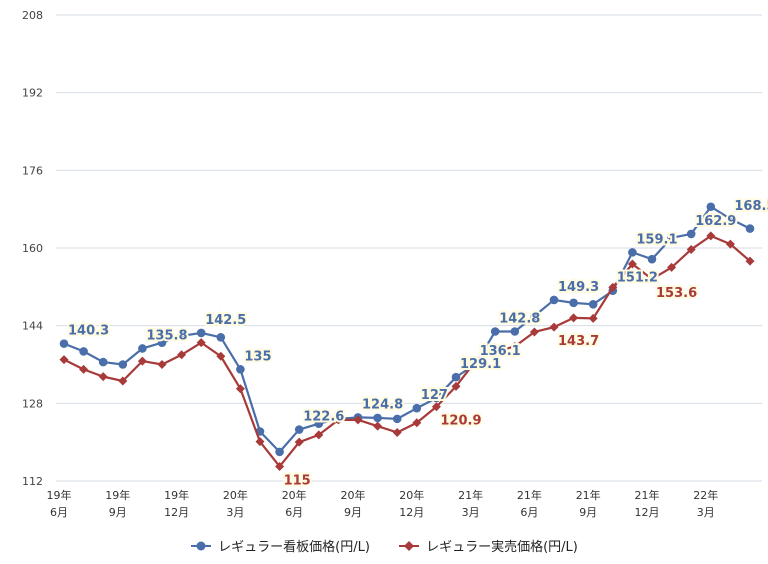 The width and height of the screenshot is (768, 564). I want to click on data-label: 149.3, so click(578, 287).